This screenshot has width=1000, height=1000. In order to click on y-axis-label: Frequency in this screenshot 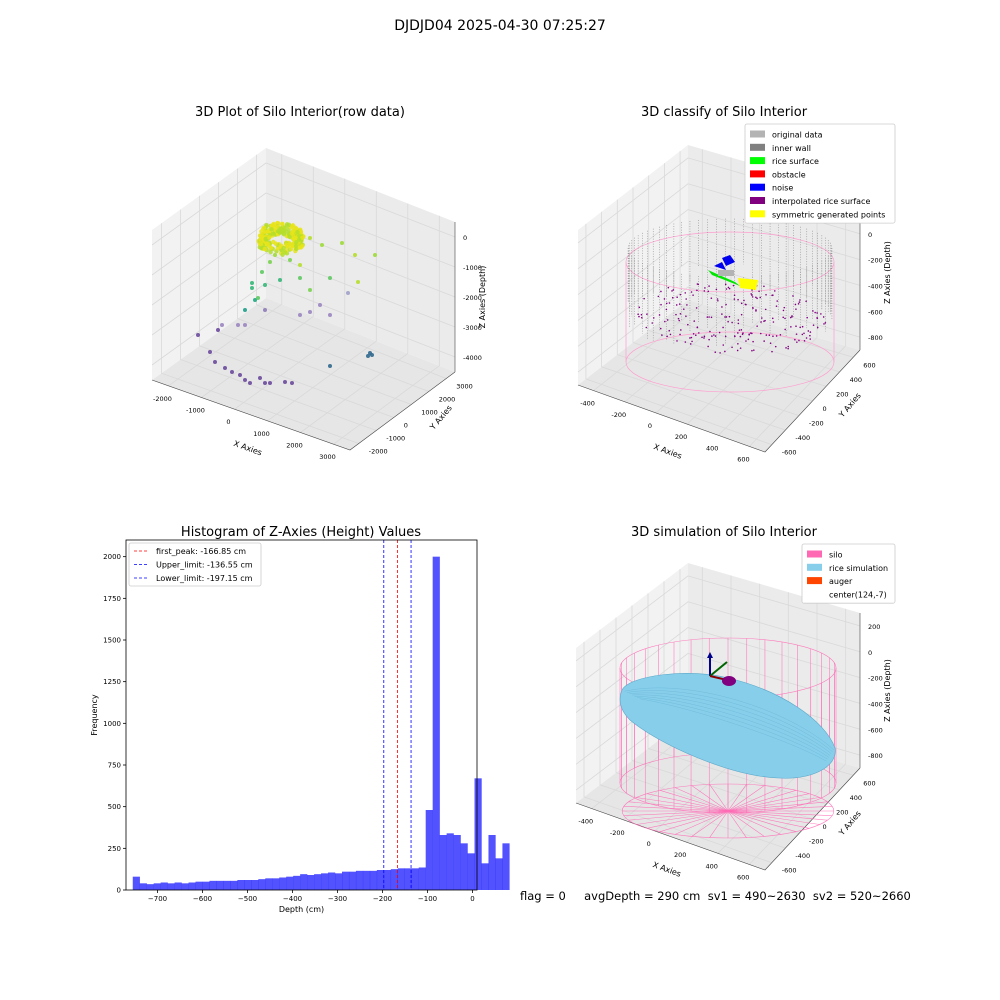, I will do `click(94, 715)`.